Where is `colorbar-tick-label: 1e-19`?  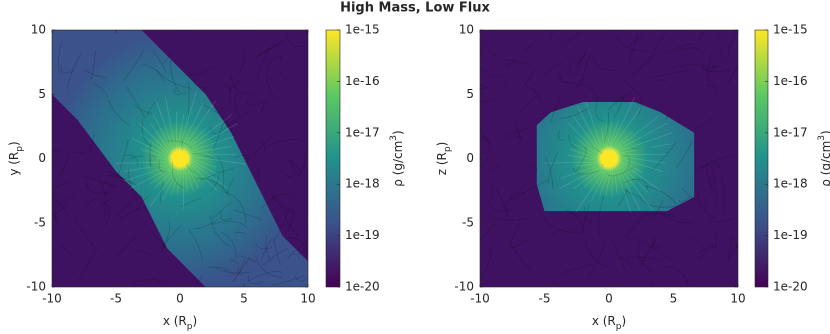 colorbar-tick-label: 1e-19 is located at coordinates (790, 235).